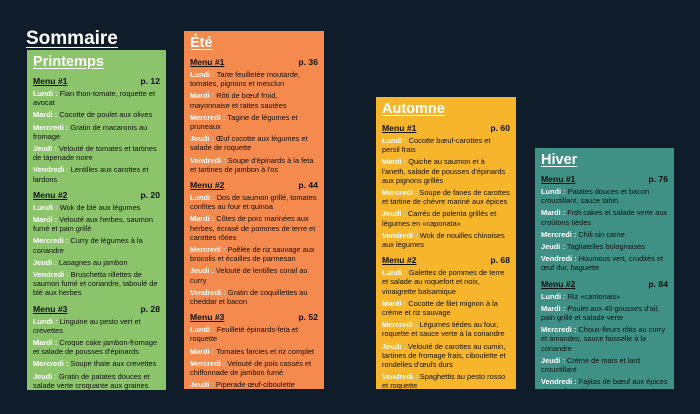 This screenshot has height=414, width=700. What do you see at coordinates (658, 179) in the screenshot?
I see `menu-page-number: p. 76` at bounding box center [658, 179].